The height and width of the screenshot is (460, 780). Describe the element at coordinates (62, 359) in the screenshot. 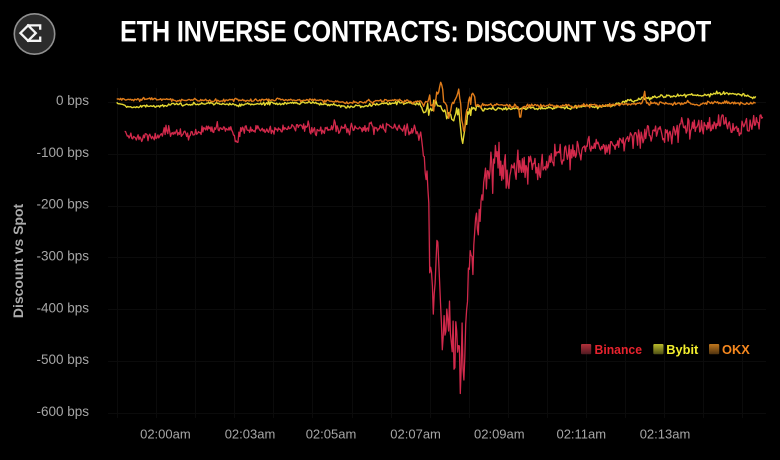

I see `svg-text: -500 bps` at that location.